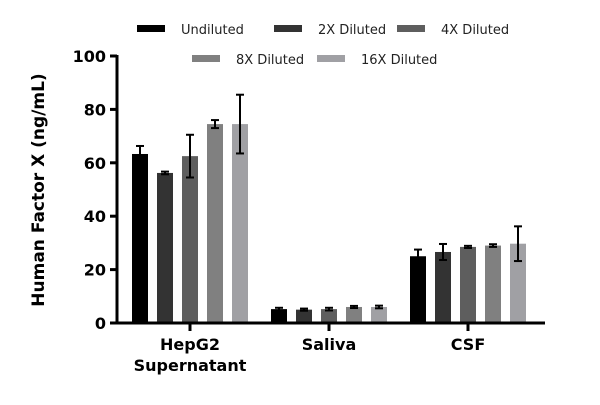 The height and width of the screenshot is (405, 600). What do you see at coordinates (212, 30) in the screenshot?
I see `legend-label: Undiluted` at bounding box center [212, 30].